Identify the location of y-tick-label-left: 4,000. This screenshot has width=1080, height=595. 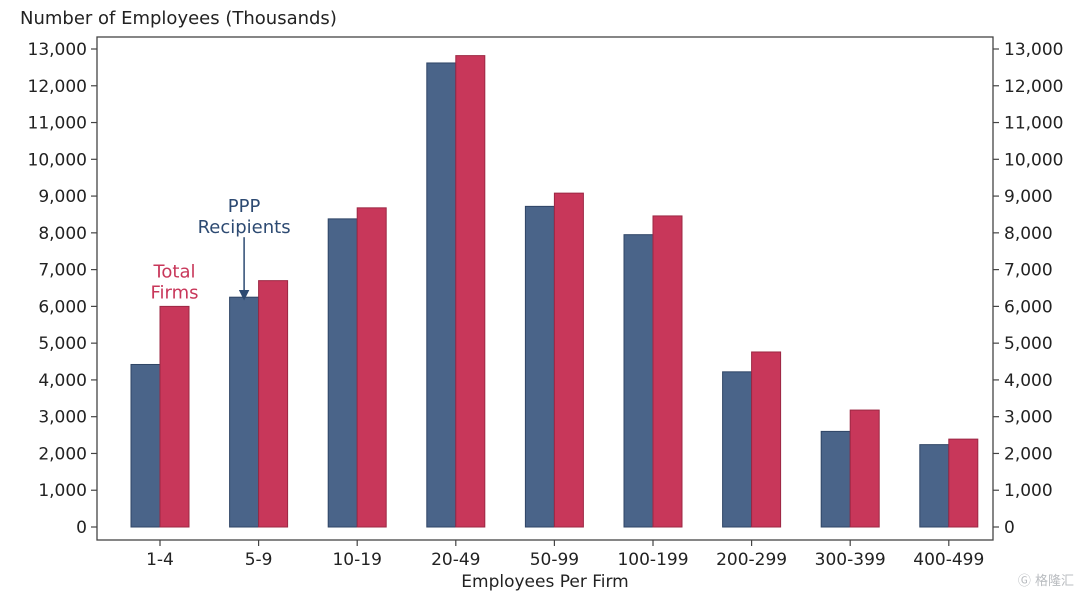
(62, 381).